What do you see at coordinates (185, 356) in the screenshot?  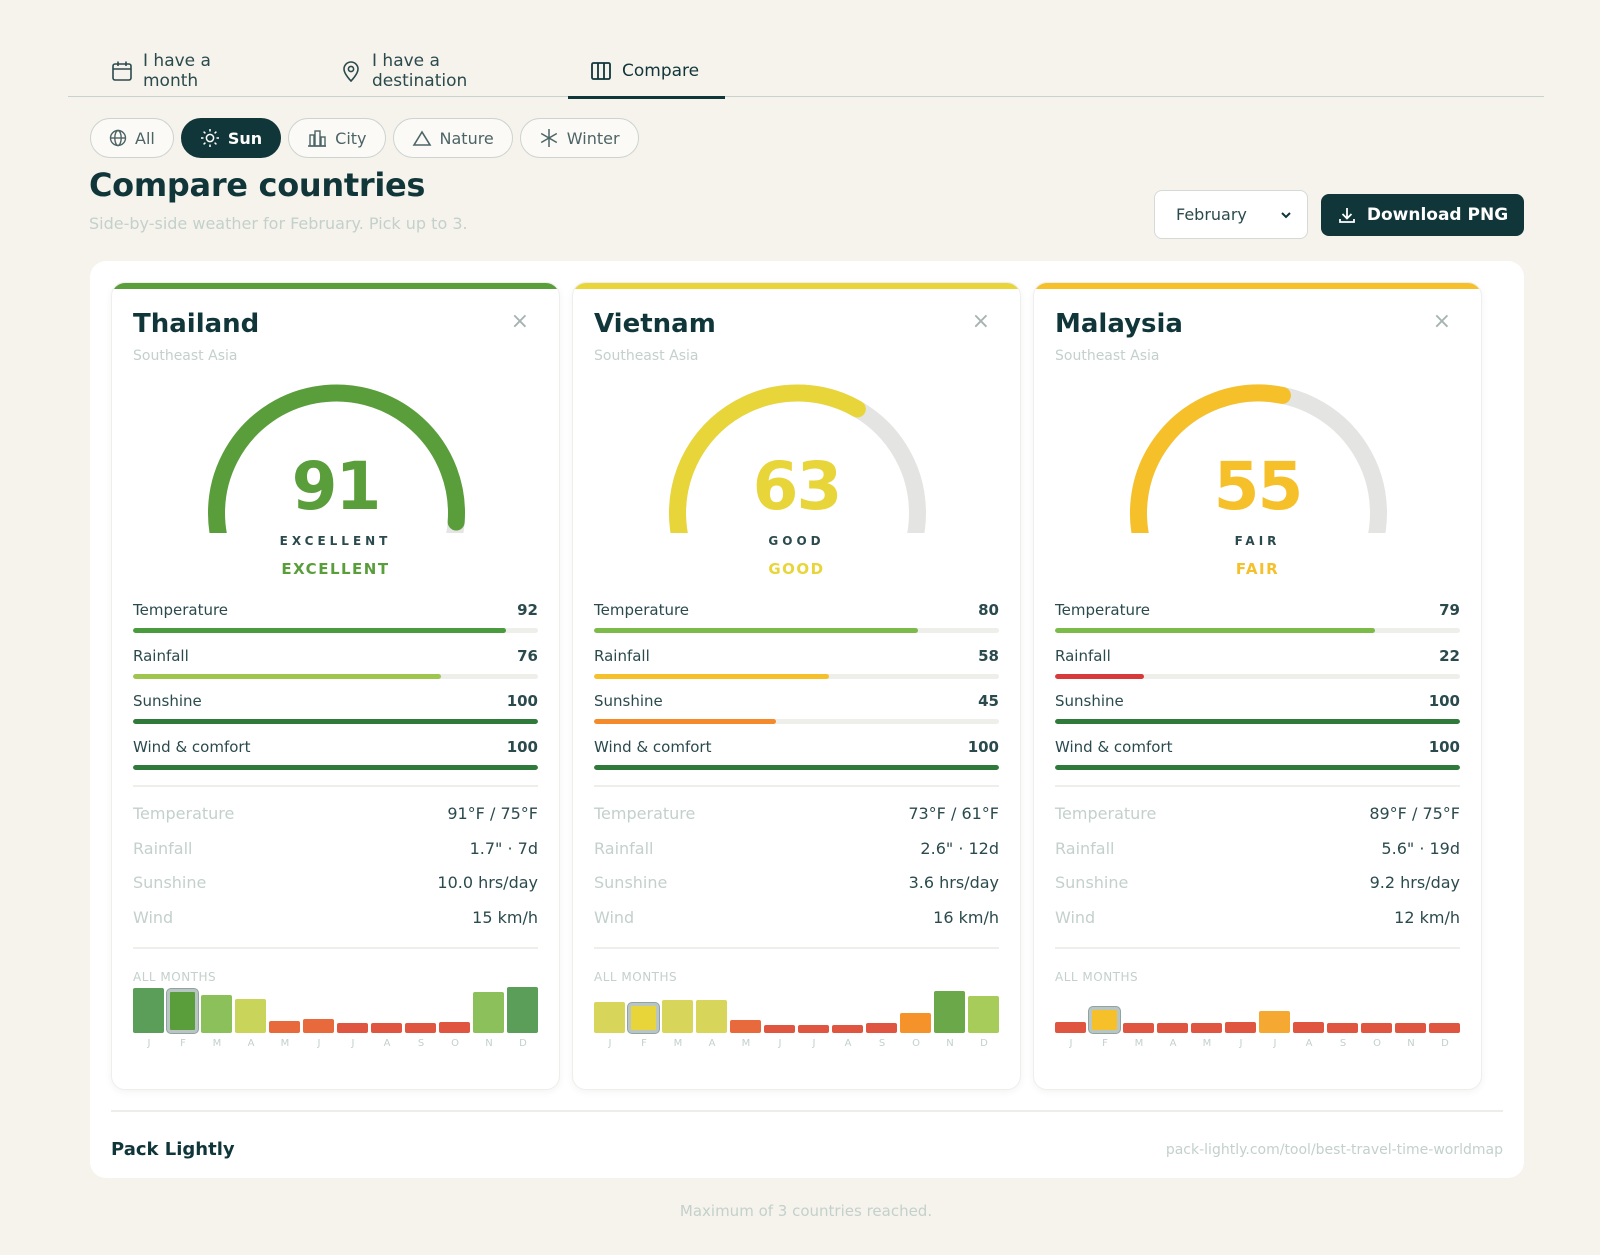 I see `country-region: Southeast Asia` at bounding box center [185, 356].